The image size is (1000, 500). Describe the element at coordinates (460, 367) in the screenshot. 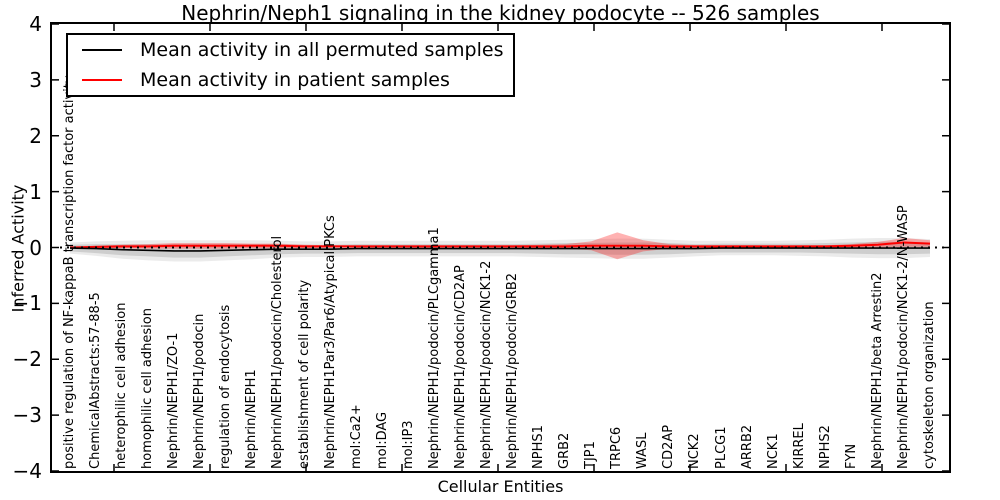

I see `x-tick-label: Nephrin/NEPH1/podocin/CD2AP` at that location.